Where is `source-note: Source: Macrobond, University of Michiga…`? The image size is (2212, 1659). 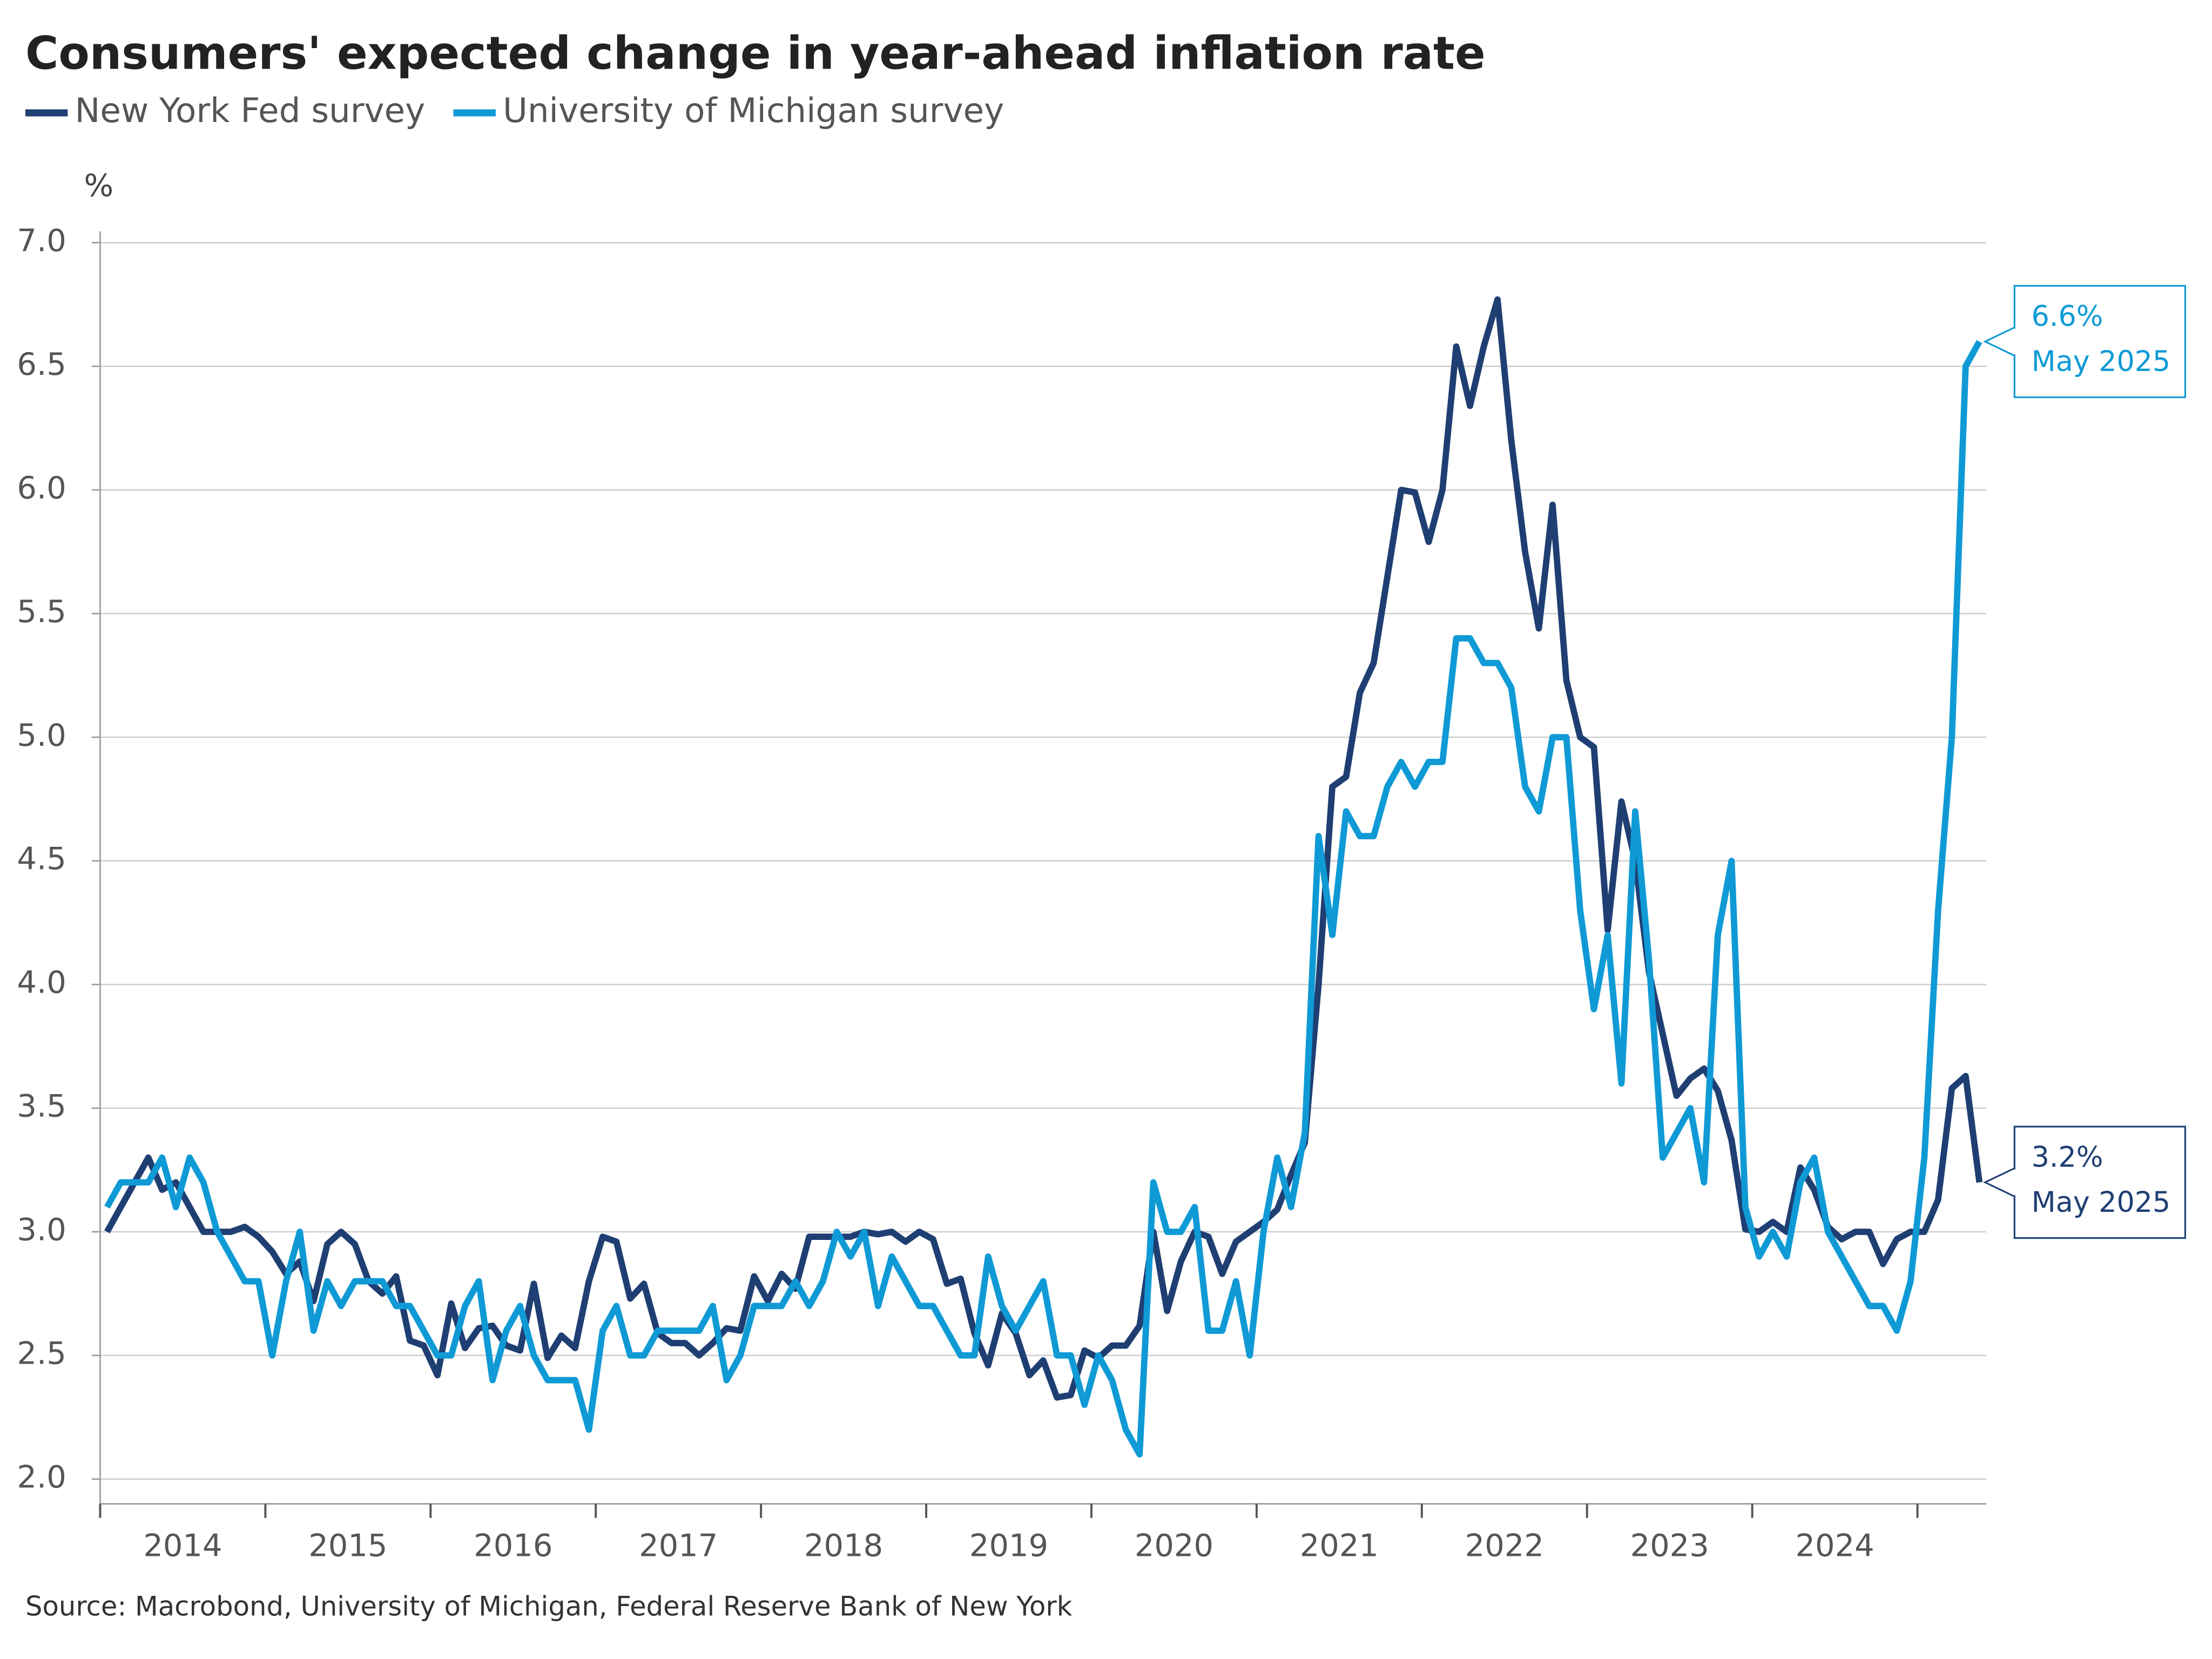
source-note: Source: Macrobond, University of Michiga… is located at coordinates (549, 1606).